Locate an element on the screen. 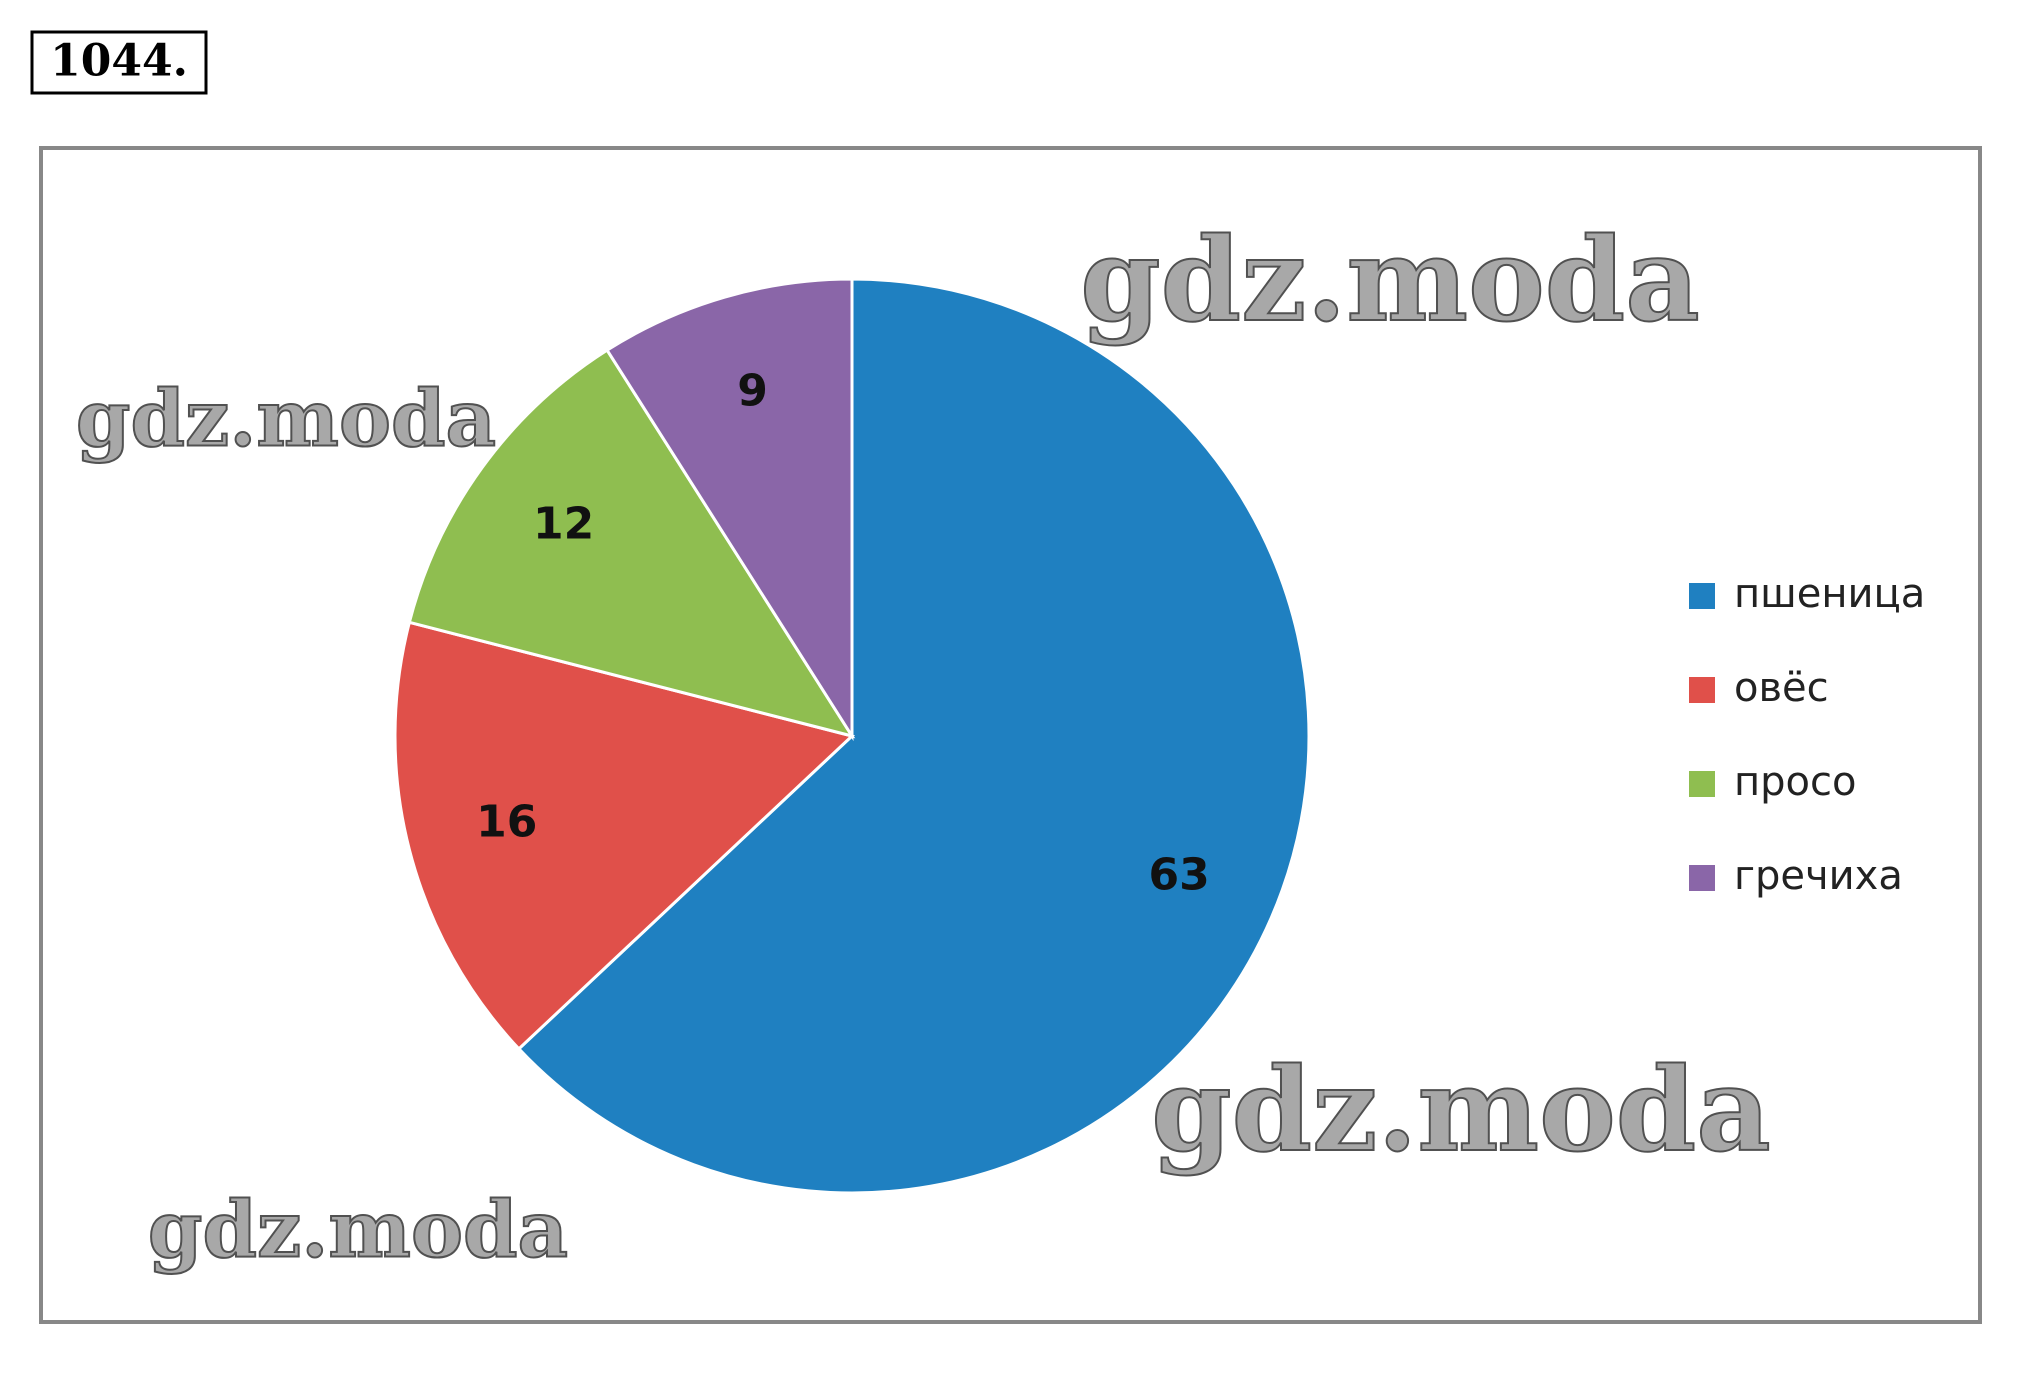 This screenshot has width=2017, height=1381. legend-label: пшеница is located at coordinates (1829, 594).